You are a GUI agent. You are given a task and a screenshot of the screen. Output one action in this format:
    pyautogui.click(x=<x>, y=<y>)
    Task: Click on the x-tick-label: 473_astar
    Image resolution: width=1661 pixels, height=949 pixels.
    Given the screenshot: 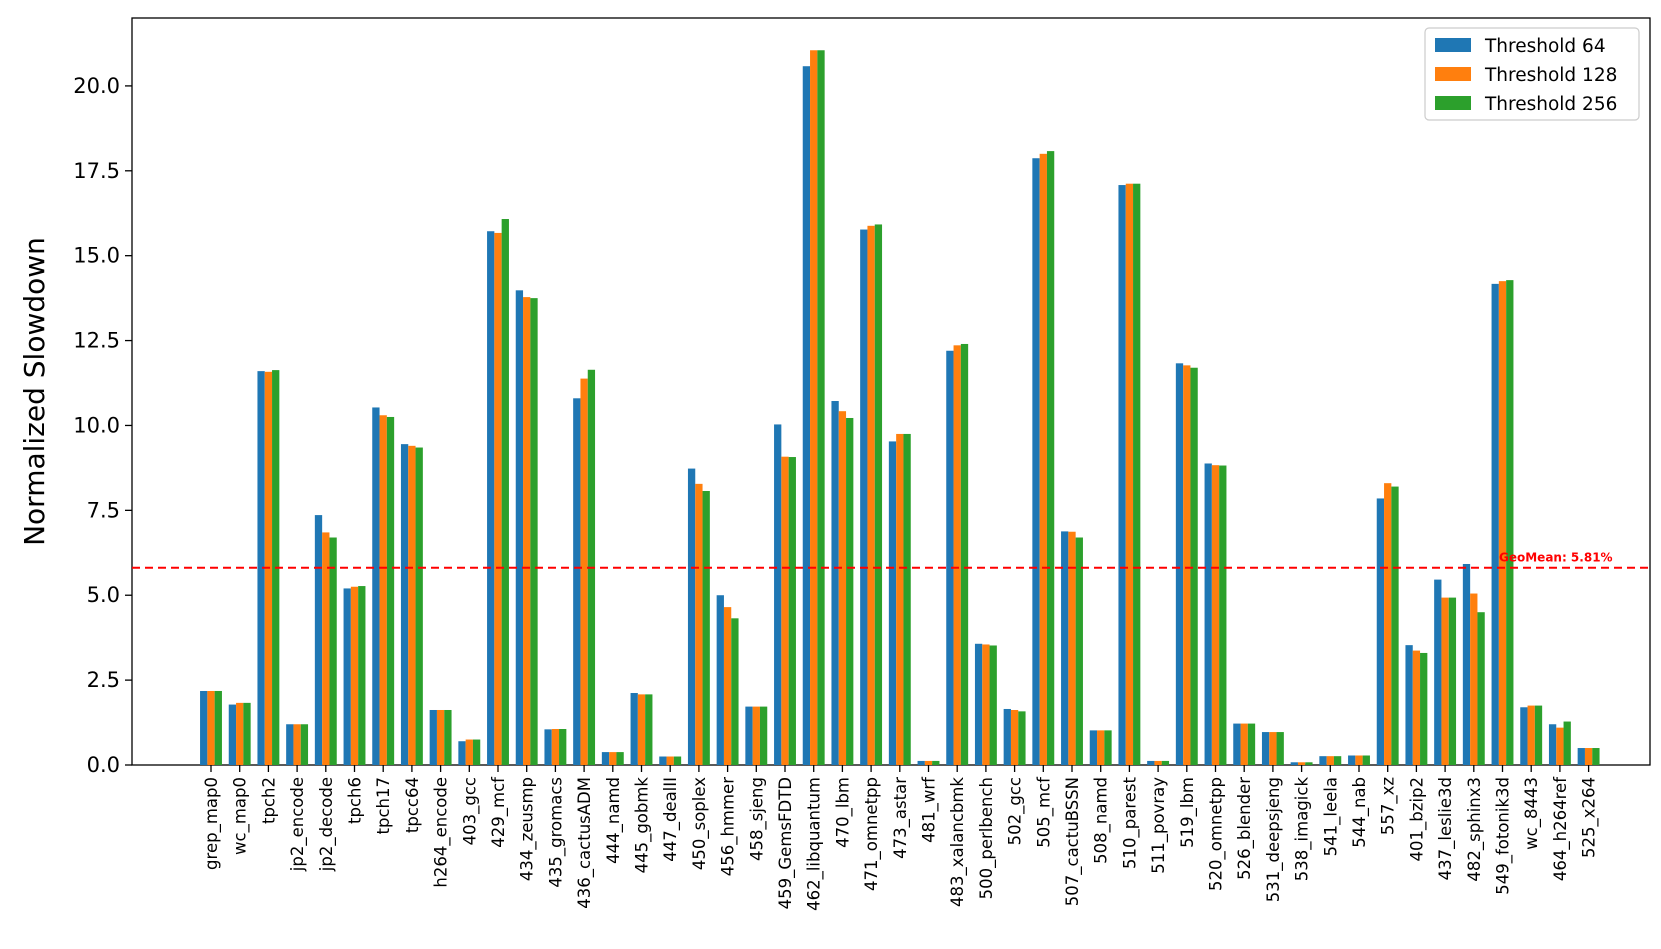 What is the action you would take?
    pyautogui.click(x=901, y=818)
    